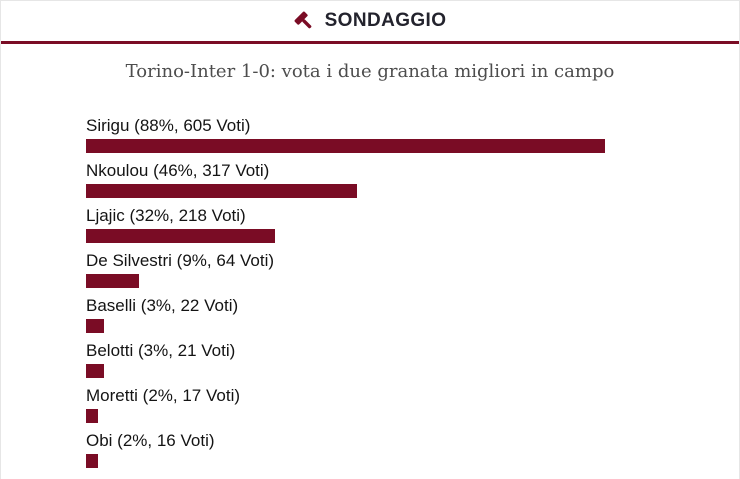 This screenshot has height=479, width=740. What do you see at coordinates (380, 134) in the screenshot?
I see `poll-option-row: Sirigu (88%, 605 Voti)` at bounding box center [380, 134].